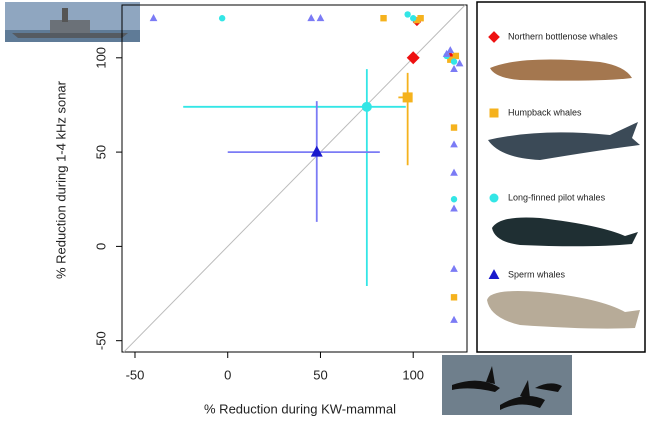  What do you see at coordinates (320, 374) in the screenshot?
I see `x-tick-label: 50` at bounding box center [320, 374].